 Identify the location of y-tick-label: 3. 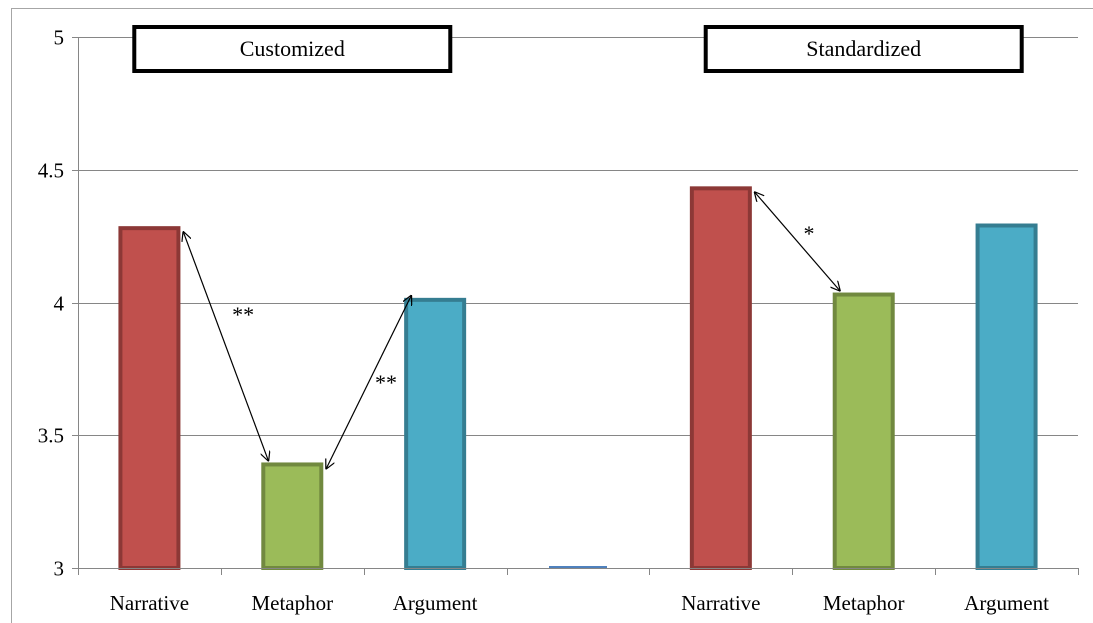
(59, 569).